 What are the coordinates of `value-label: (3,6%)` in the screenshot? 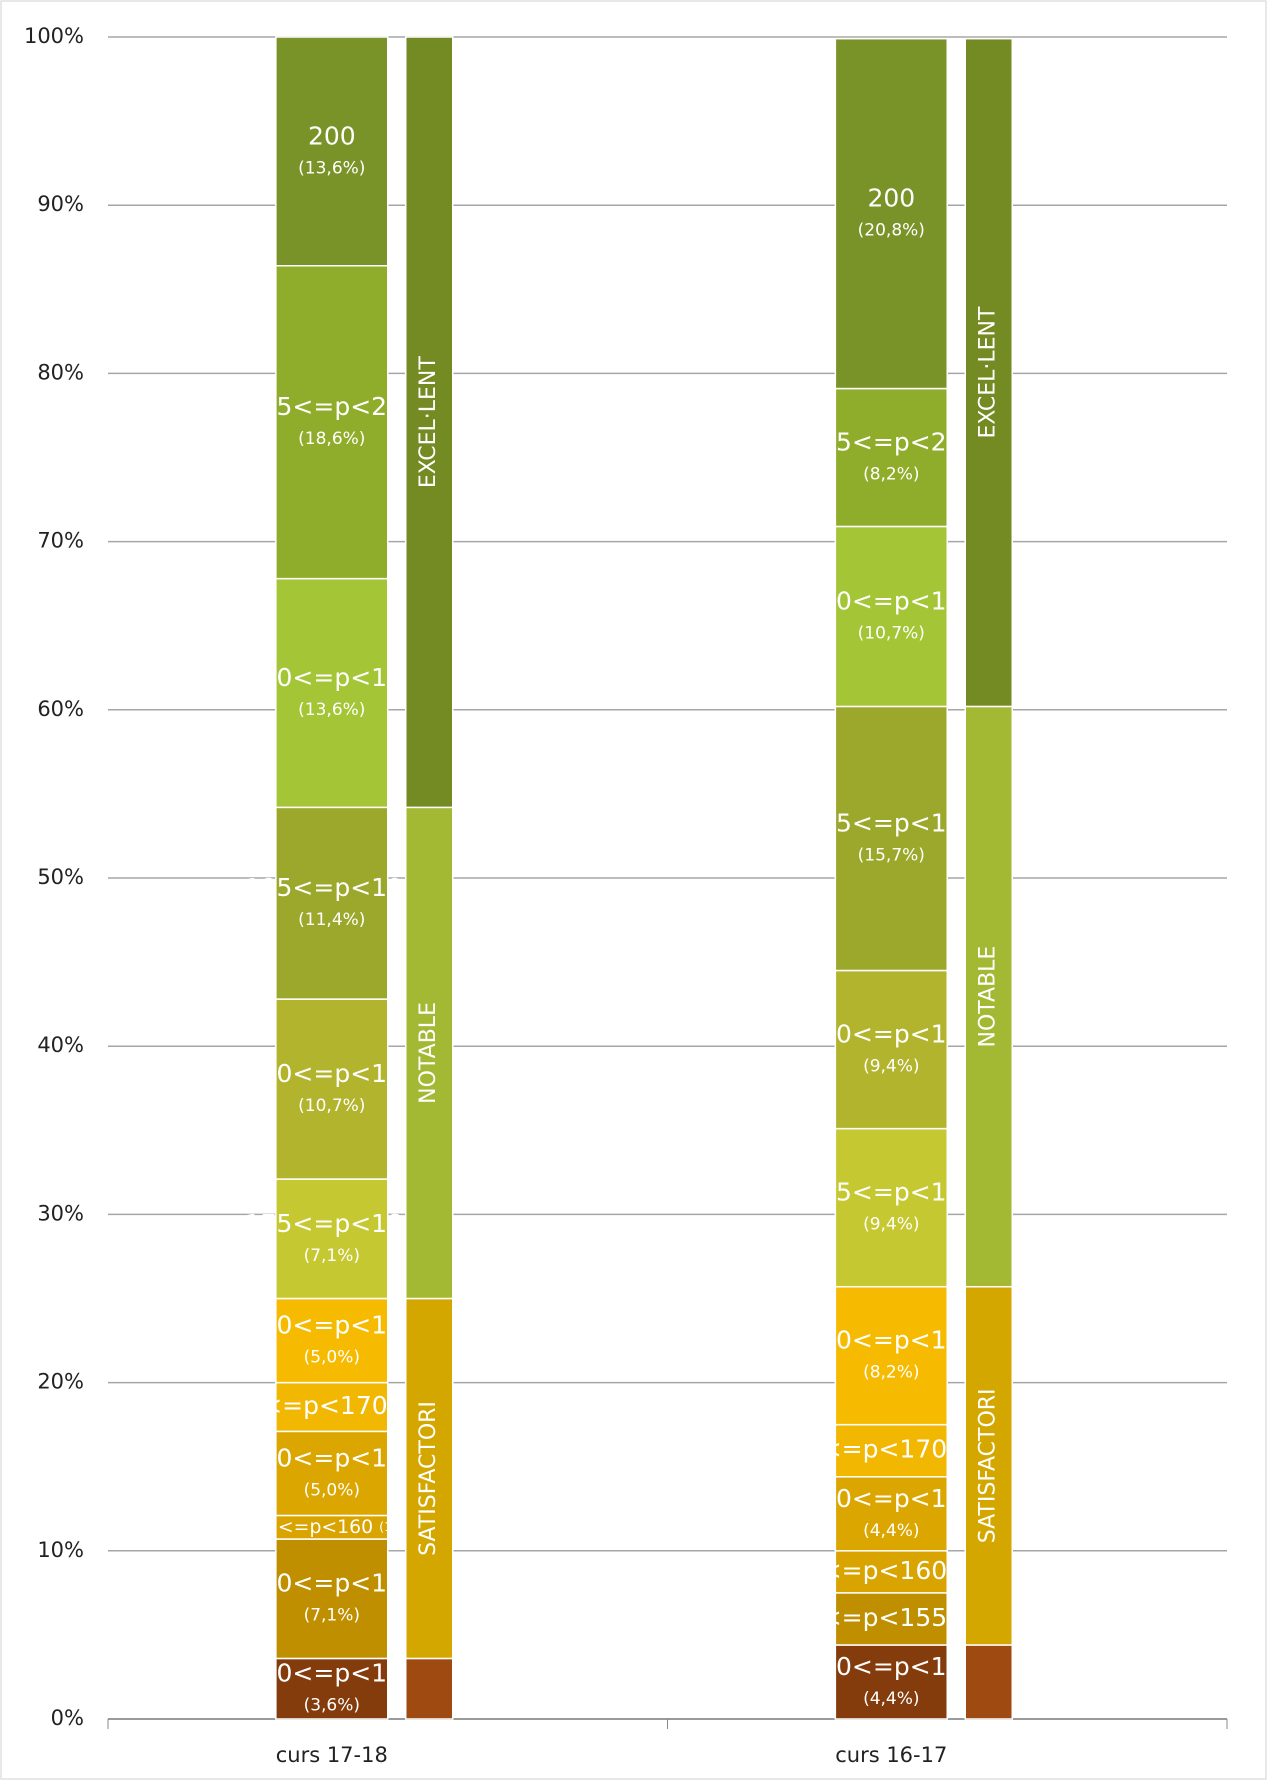 It's located at (332, 1706).